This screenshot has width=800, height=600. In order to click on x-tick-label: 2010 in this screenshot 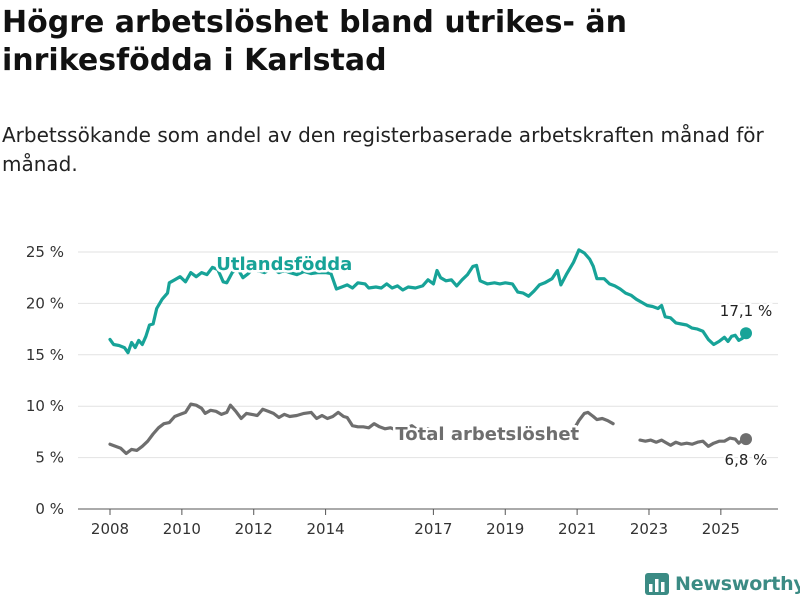, I will do `click(182, 529)`.